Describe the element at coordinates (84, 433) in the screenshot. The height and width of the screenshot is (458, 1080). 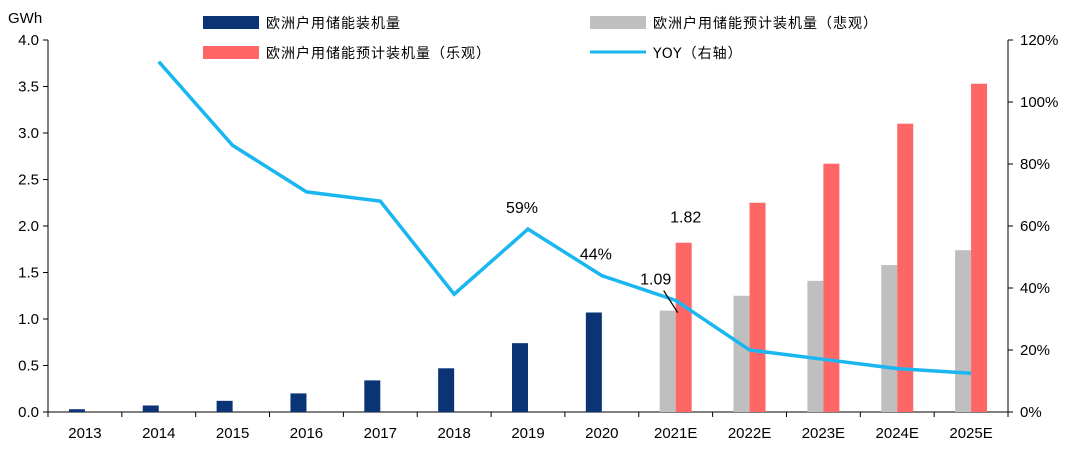
I see `x-tick-label: 2013` at that location.